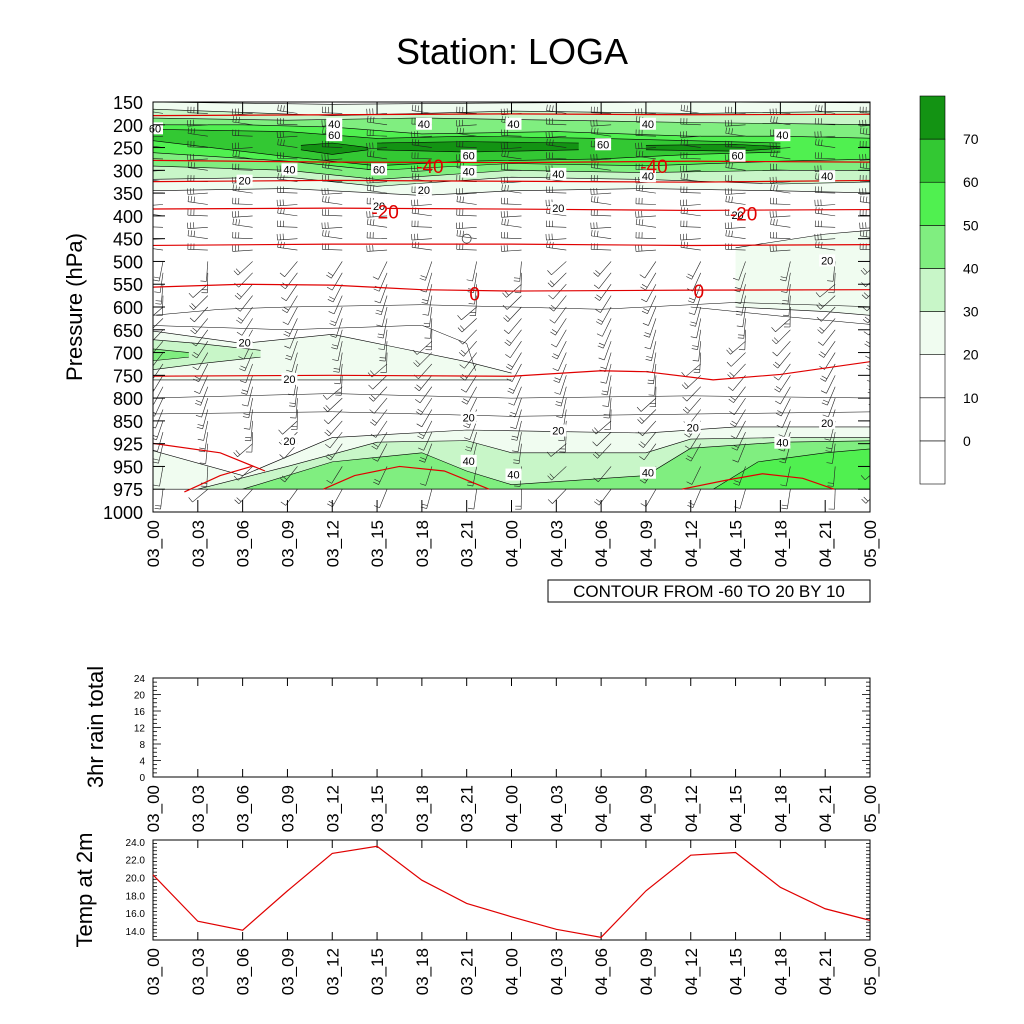  I want to click on pressure-tick-label: 950, so click(128, 467).